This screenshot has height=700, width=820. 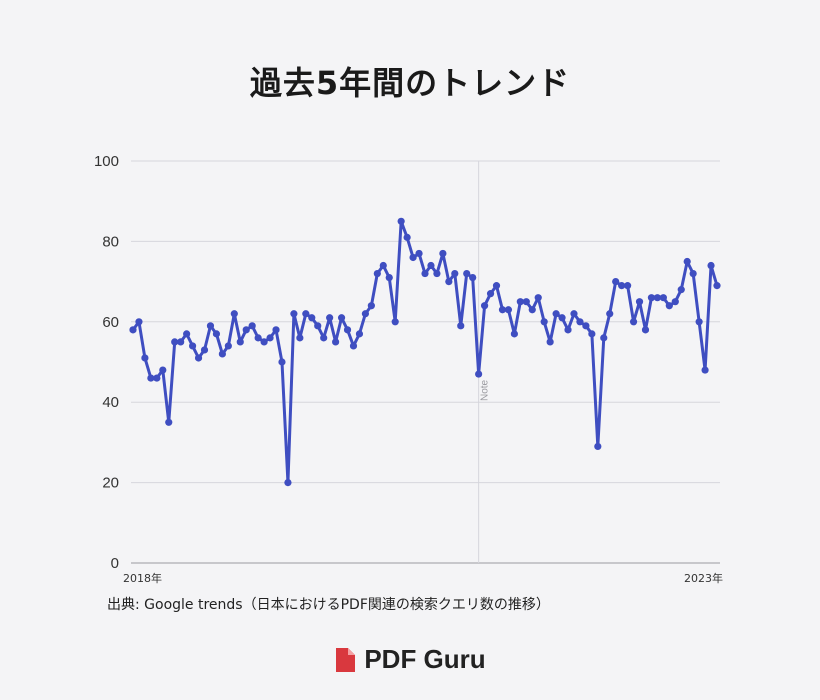 I want to click on y-tick-label: 100, so click(x=106, y=161).